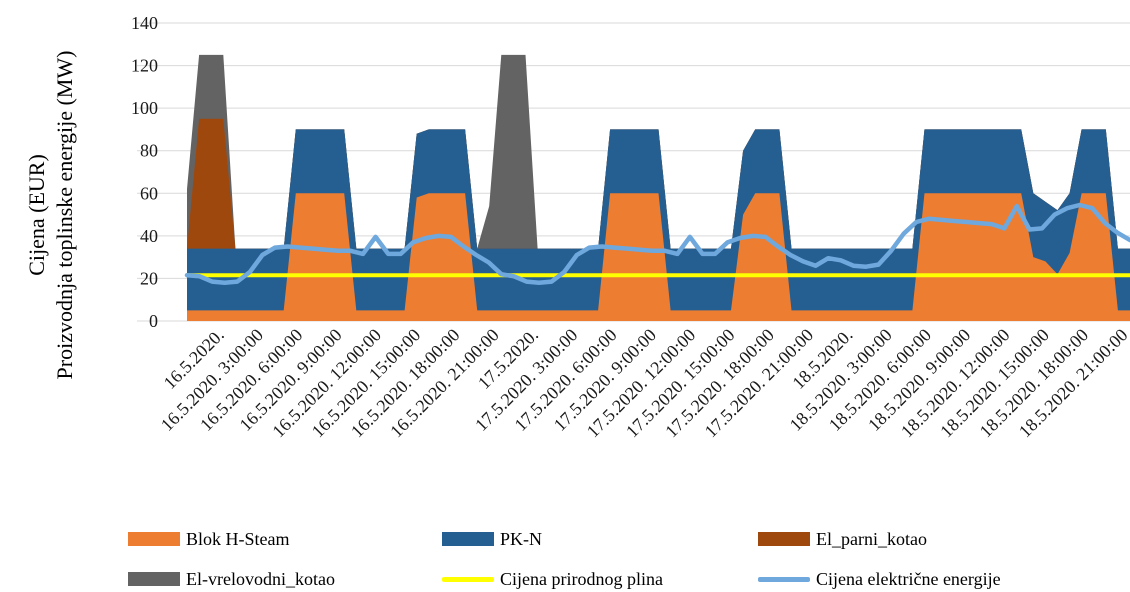 The width and height of the screenshot is (1130, 592). Describe the element at coordinates (908, 578) in the screenshot. I see `legend-label: Cijena električne energije` at that location.